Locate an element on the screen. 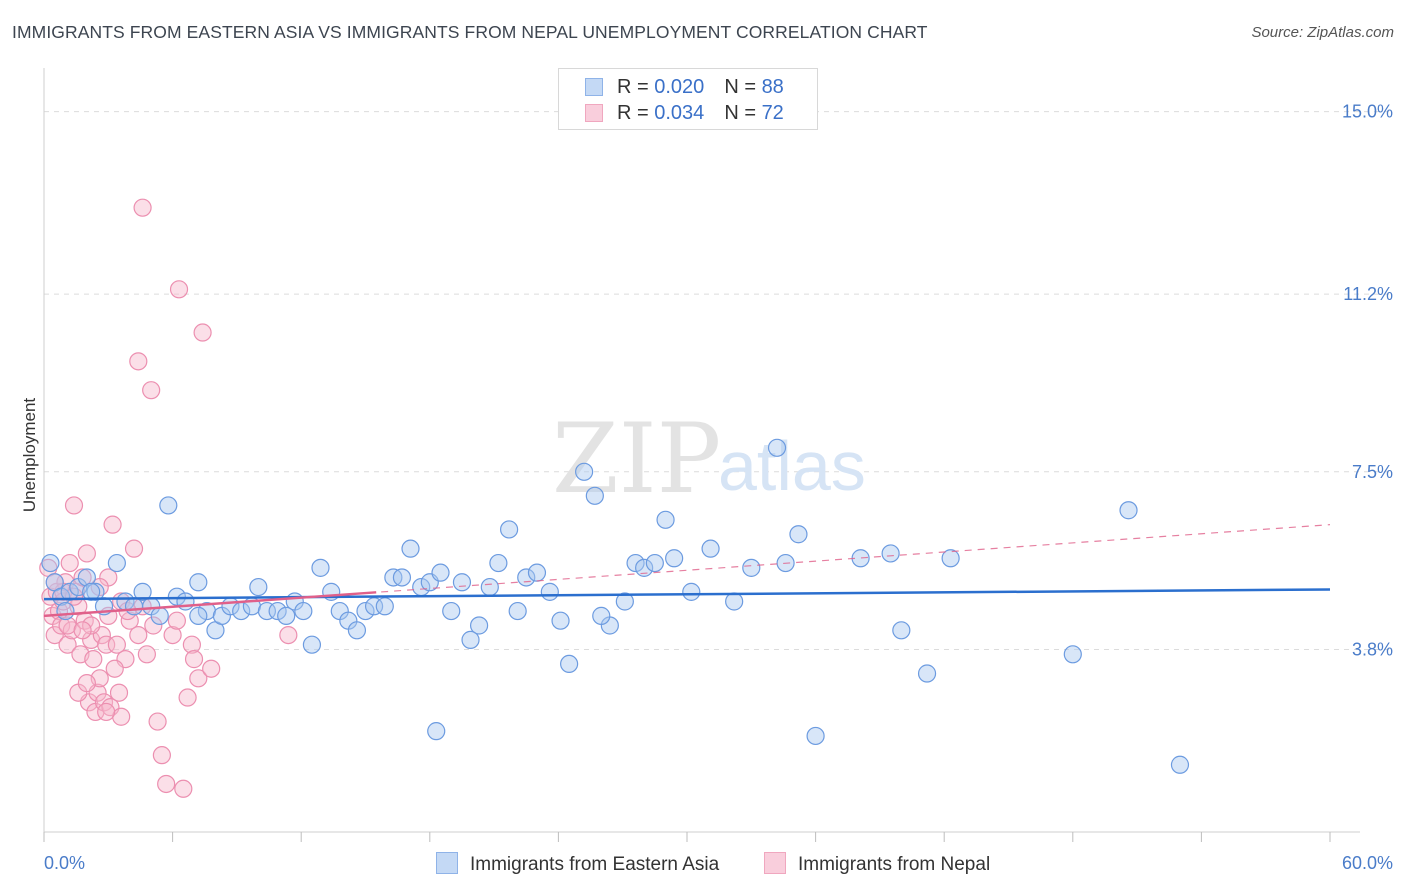 This screenshot has height=892, width=1406. eastern-asia-trend-line is located at coordinates (687, 594).